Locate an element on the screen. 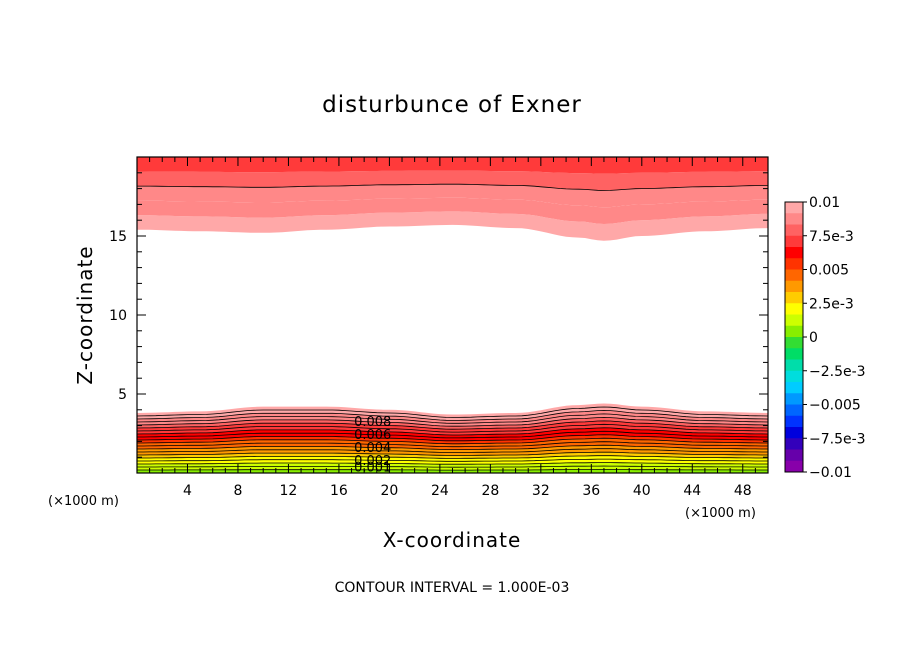 The image size is (904, 654). contour-label: 0.004 is located at coordinates (372, 448).